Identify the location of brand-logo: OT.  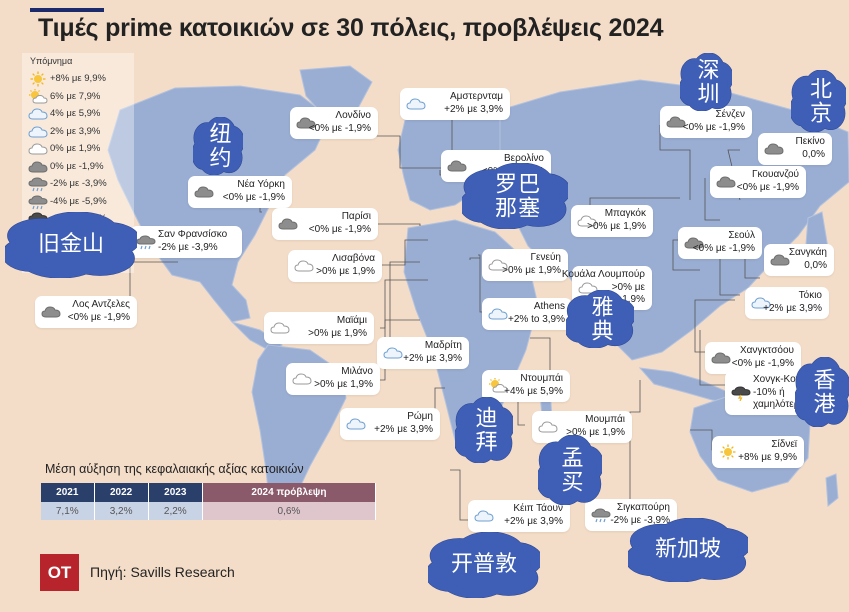
(59, 572).